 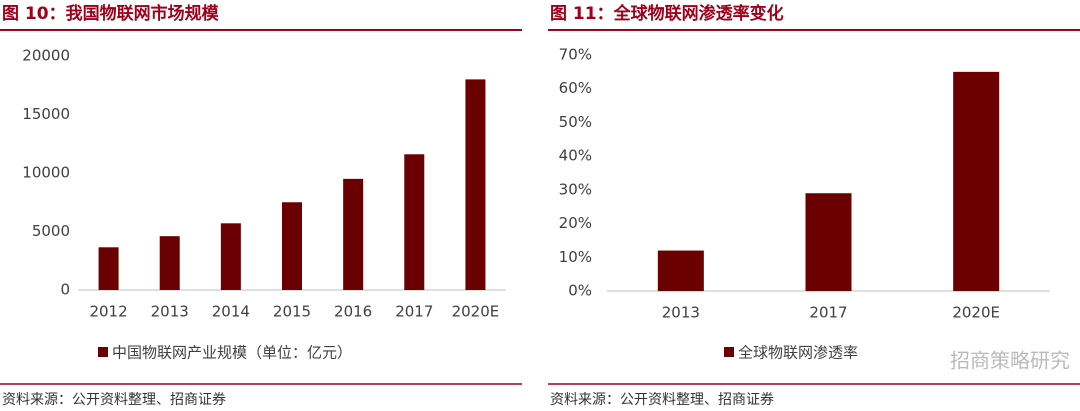 I want to click on y-tick-label: 30%, so click(x=575, y=189).